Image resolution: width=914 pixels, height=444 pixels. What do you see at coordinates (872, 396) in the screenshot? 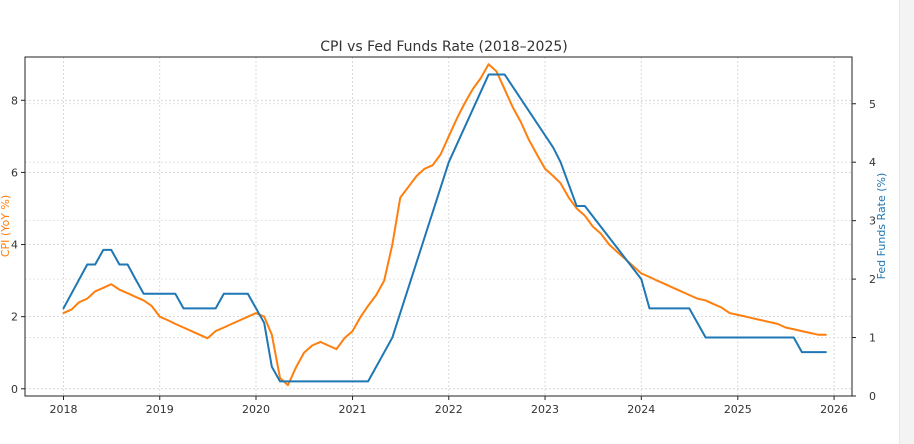
I see `right-tick-label: 0` at bounding box center [872, 396].